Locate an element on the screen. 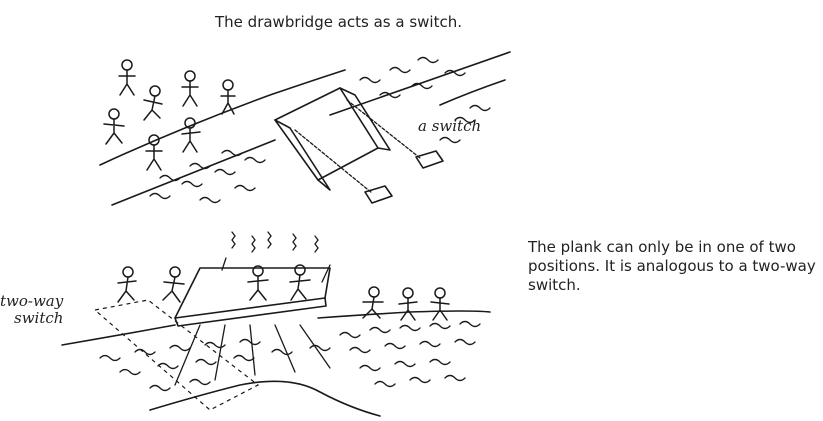  plank is located at coordinates (252, 297).